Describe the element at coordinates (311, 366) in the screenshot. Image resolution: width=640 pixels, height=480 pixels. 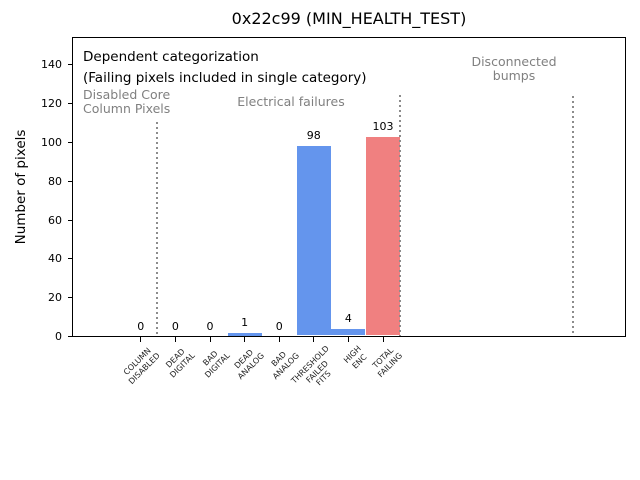
I see `x-tick-label: THRESHOLD FAILED FITS` at that location.